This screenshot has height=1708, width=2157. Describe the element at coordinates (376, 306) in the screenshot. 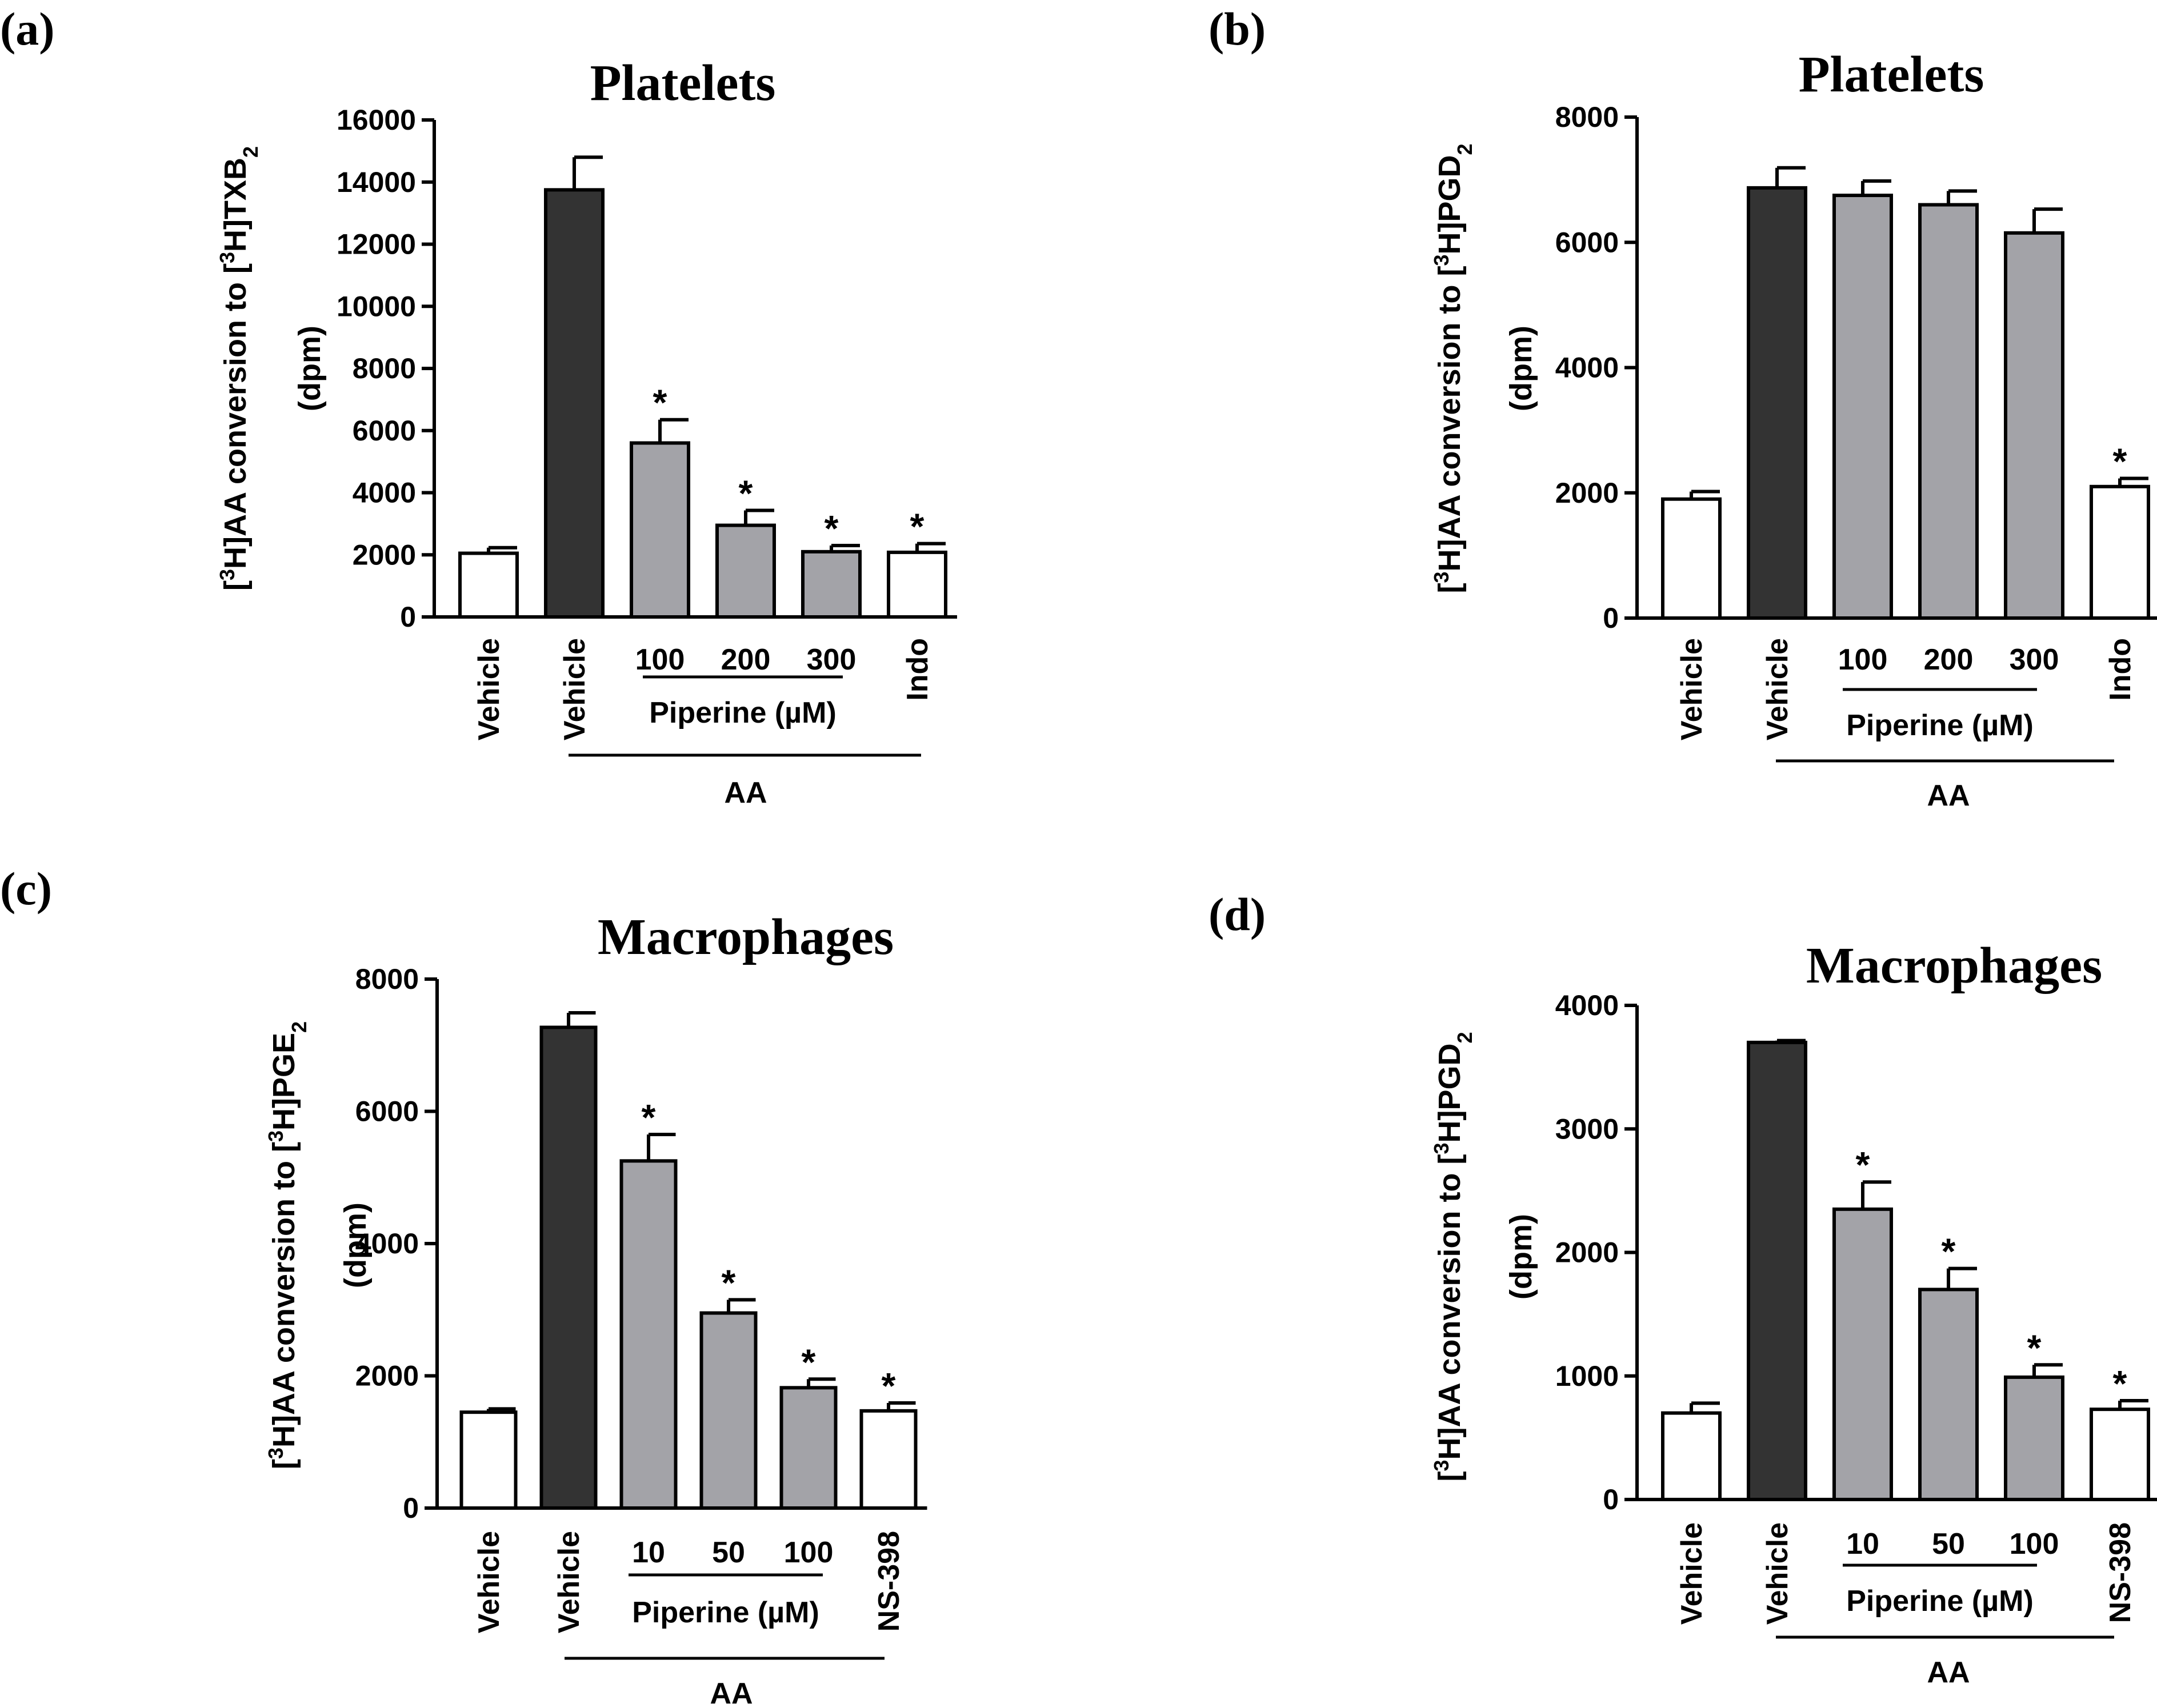

I see `y-tick-label: 10000` at that location.